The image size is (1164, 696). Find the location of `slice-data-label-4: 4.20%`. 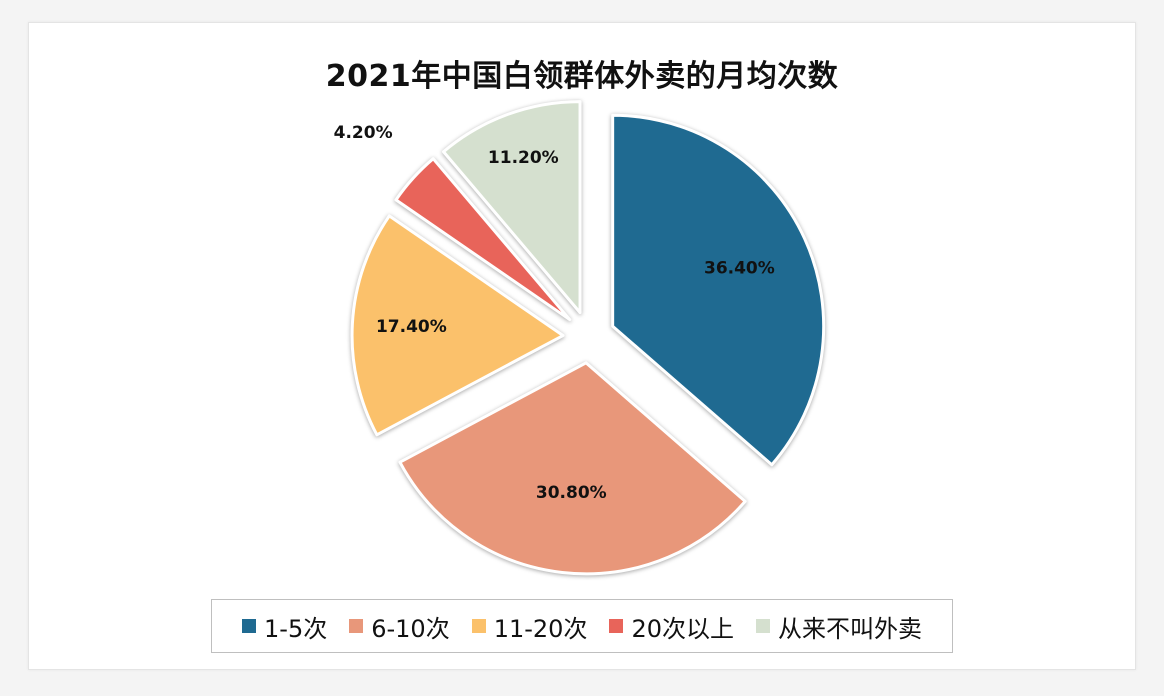

slice-data-label-4: 4.20% is located at coordinates (363, 133).